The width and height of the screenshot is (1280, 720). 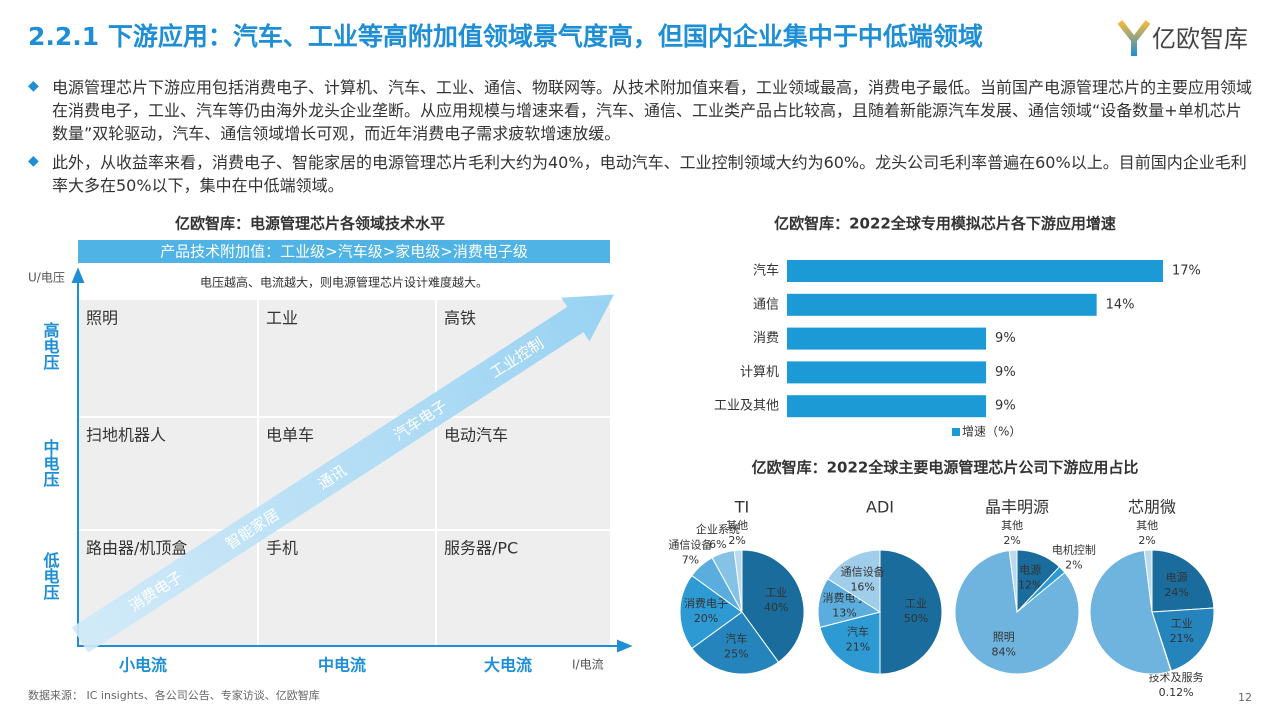 What do you see at coordinates (916, 618) in the screenshot?
I see `slice-value: 50%` at bounding box center [916, 618].